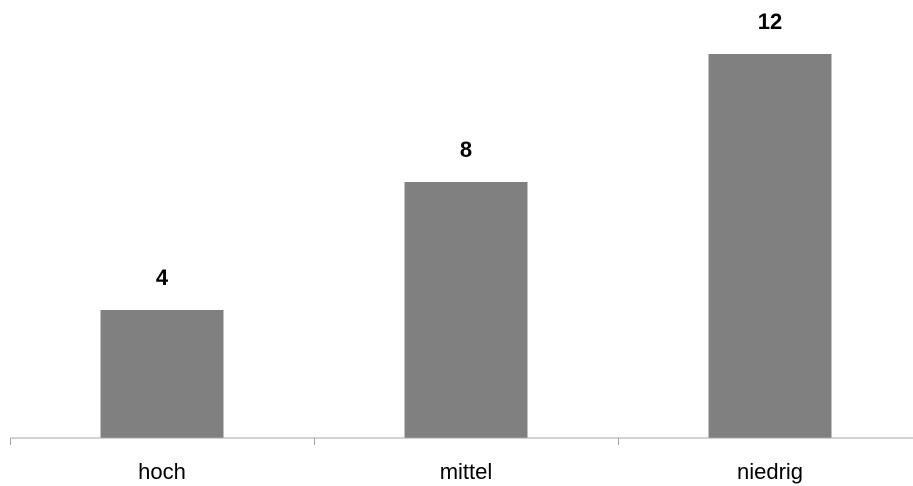 Image resolution: width=913 pixels, height=486 pixels. Describe the element at coordinates (466, 471) in the screenshot. I see `x-tick-label-mittel: mittel` at that location.